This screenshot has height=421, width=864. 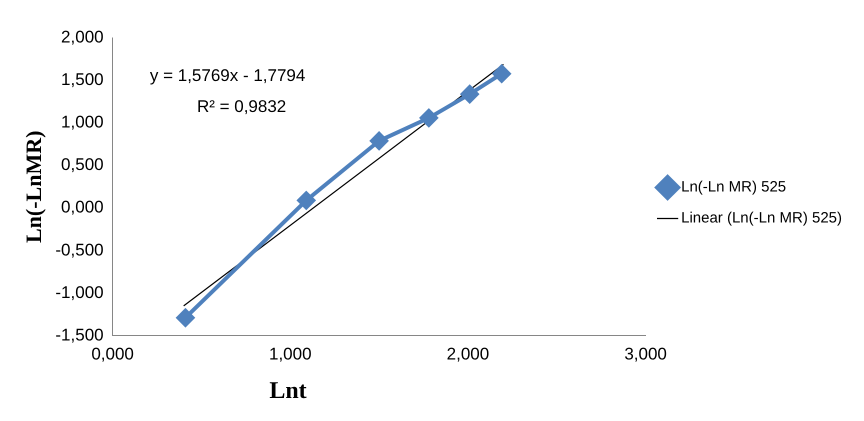 What do you see at coordinates (79, 334) in the screenshot?
I see `y-tick-label: -1,500` at bounding box center [79, 334].